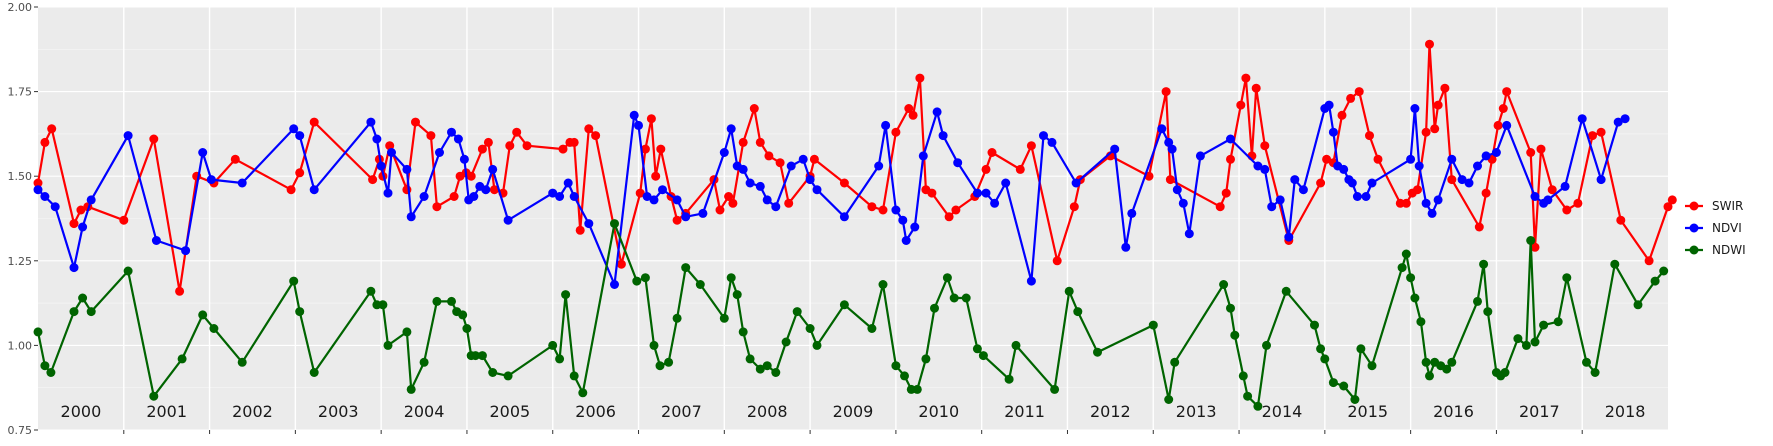  What do you see at coordinates (20, 430) in the screenshot?
I see `y-tick-label: 0.75` at bounding box center [20, 430].